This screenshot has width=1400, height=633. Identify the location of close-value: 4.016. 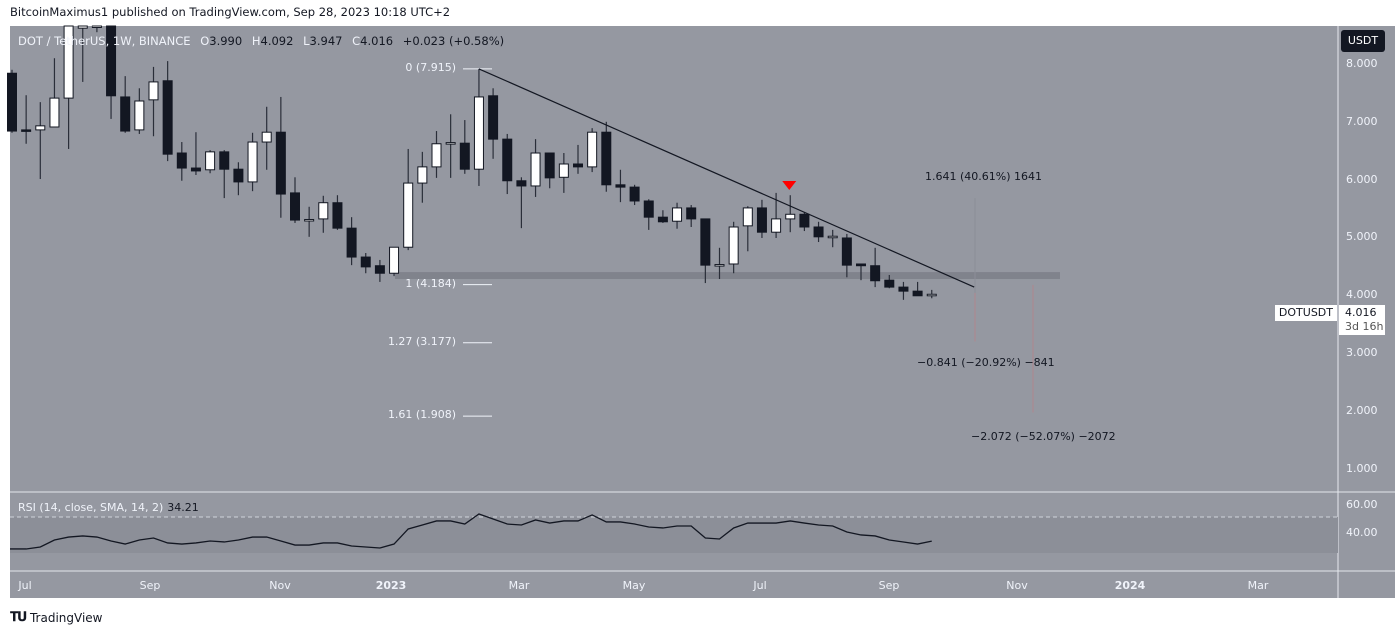
(377, 41).